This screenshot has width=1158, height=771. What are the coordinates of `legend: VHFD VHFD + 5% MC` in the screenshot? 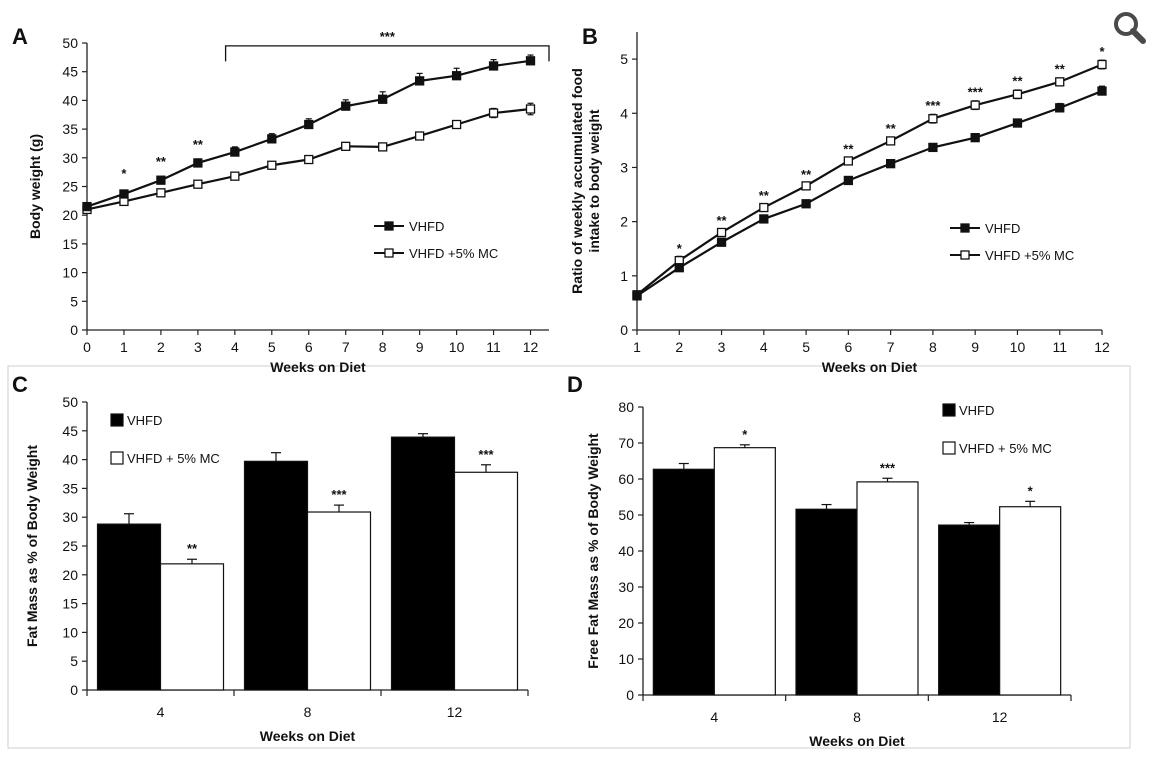 It's located at (165, 439).